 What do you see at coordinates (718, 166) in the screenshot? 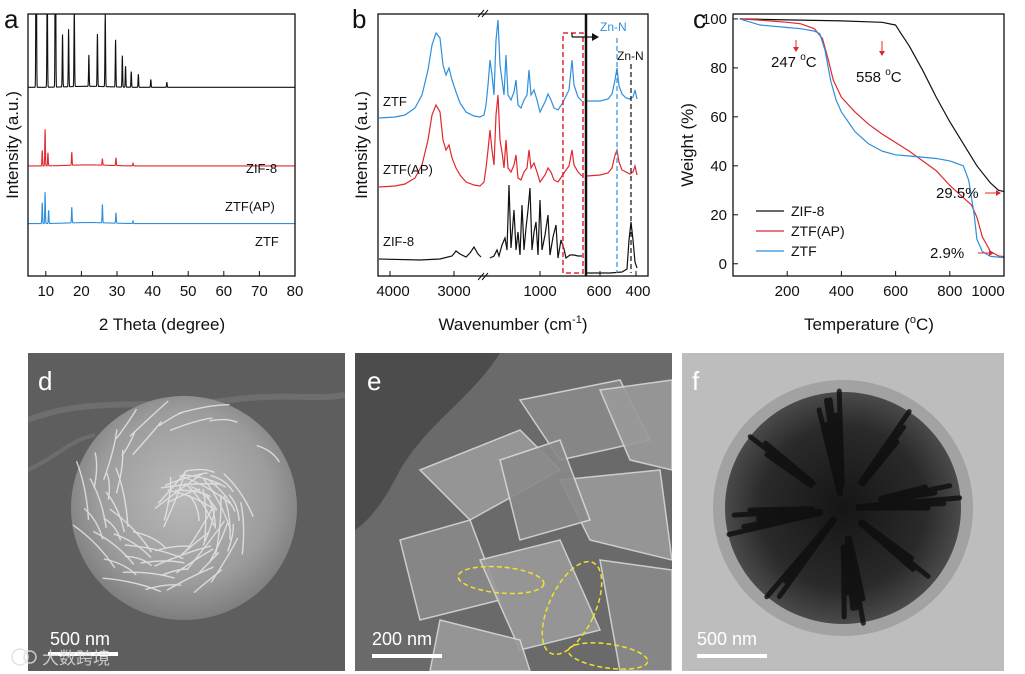
I see `panel-c-y-tick-label: 40` at bounding box center [718, 166].